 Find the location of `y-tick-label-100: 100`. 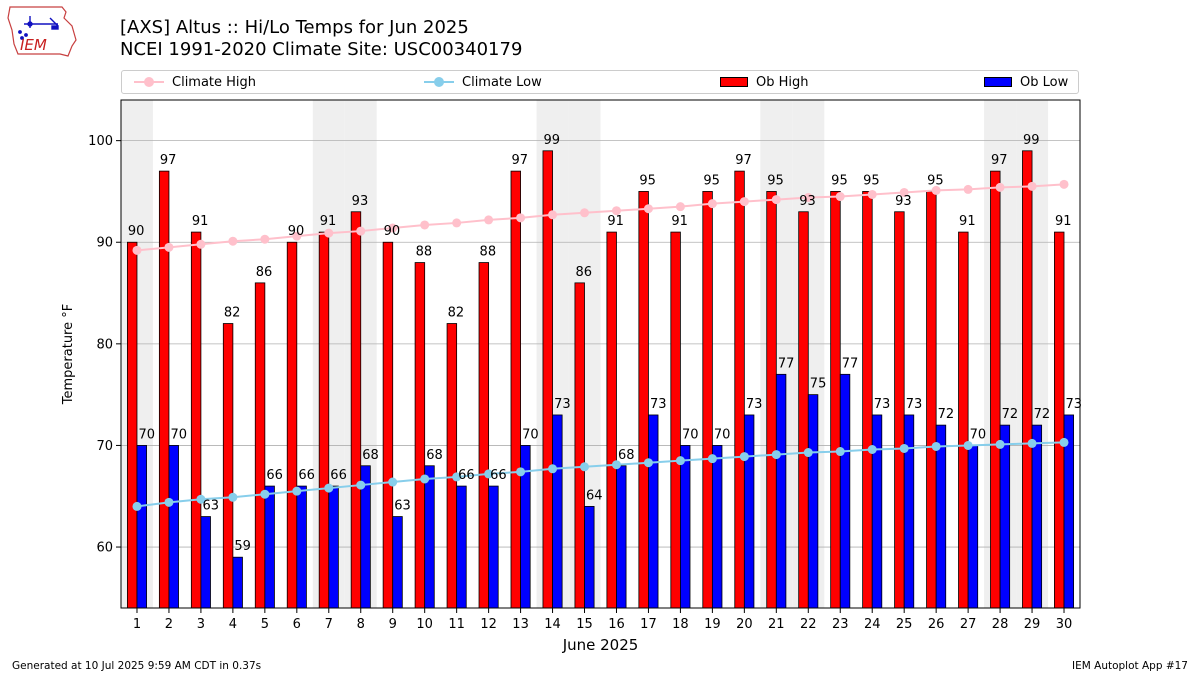

y-tick-label-100: 100 is located at coordinates (100, 141).